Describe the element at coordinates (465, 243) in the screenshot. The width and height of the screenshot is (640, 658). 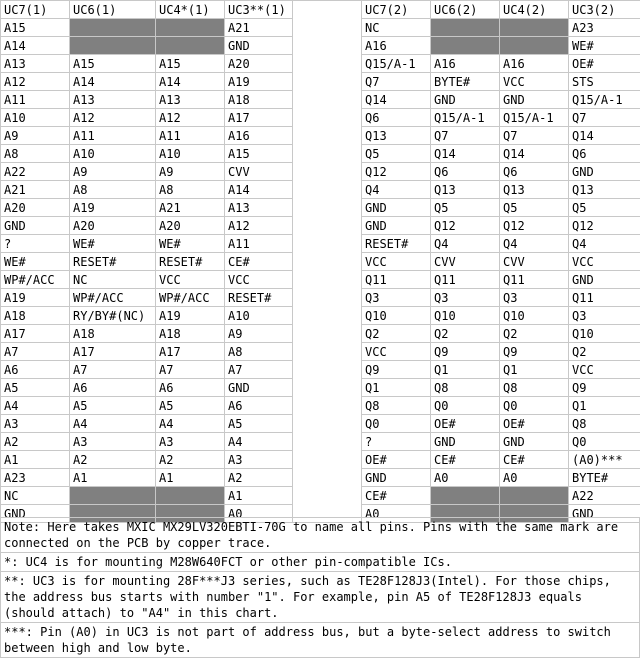
I see `pin-cell: Q4` at that location.